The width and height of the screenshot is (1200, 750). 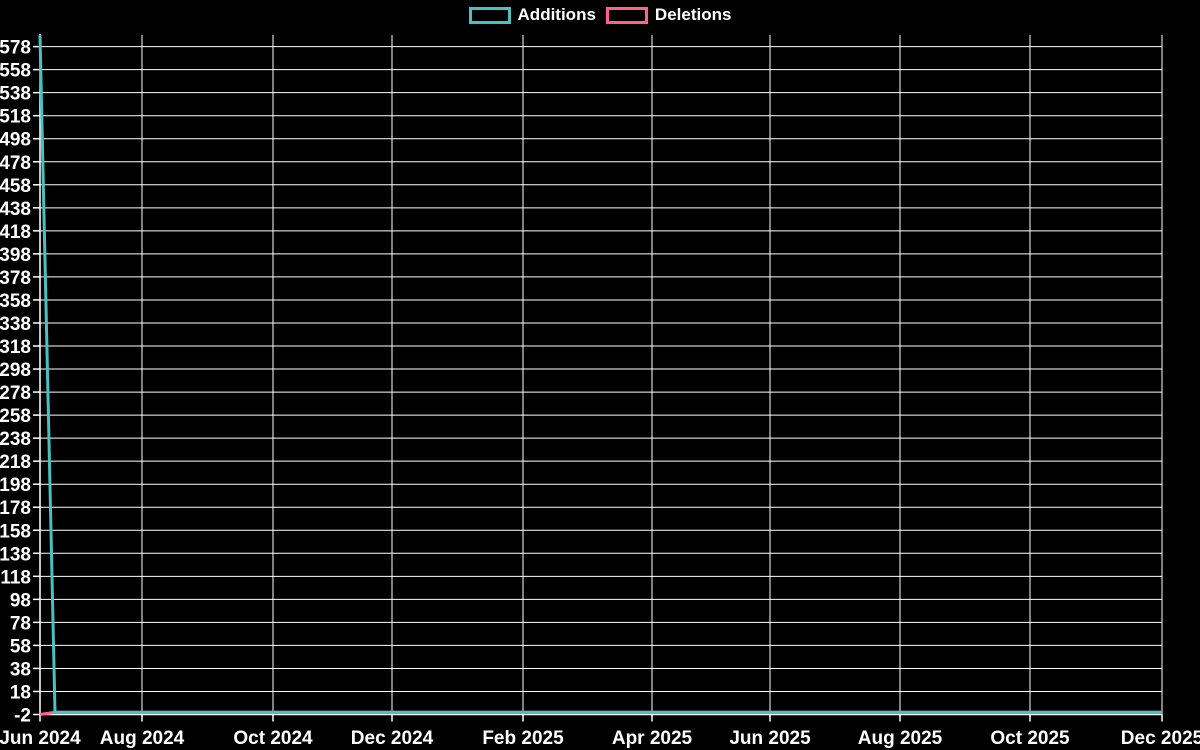 What do you see at coordinates (15, 577) in the screenshot?
I see `y-tick-label: 118` at bounding box center [15, 577].